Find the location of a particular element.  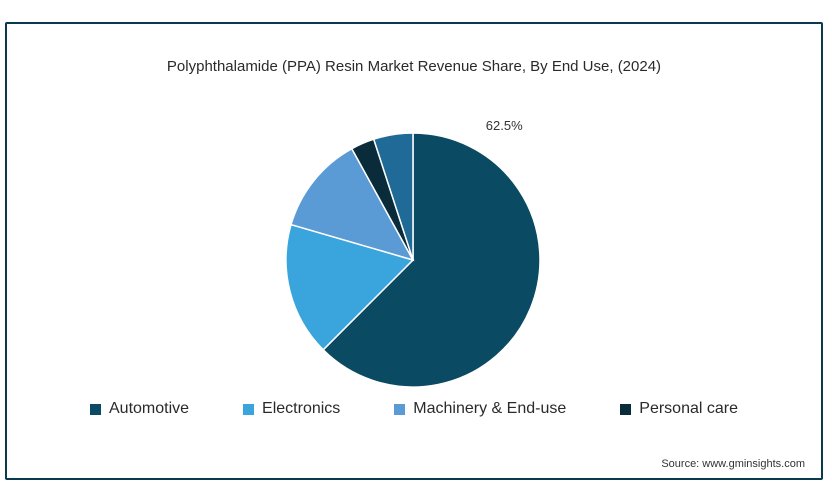

legend-item-machinery: Machinery & End-use is located at coordinates (480, 409).